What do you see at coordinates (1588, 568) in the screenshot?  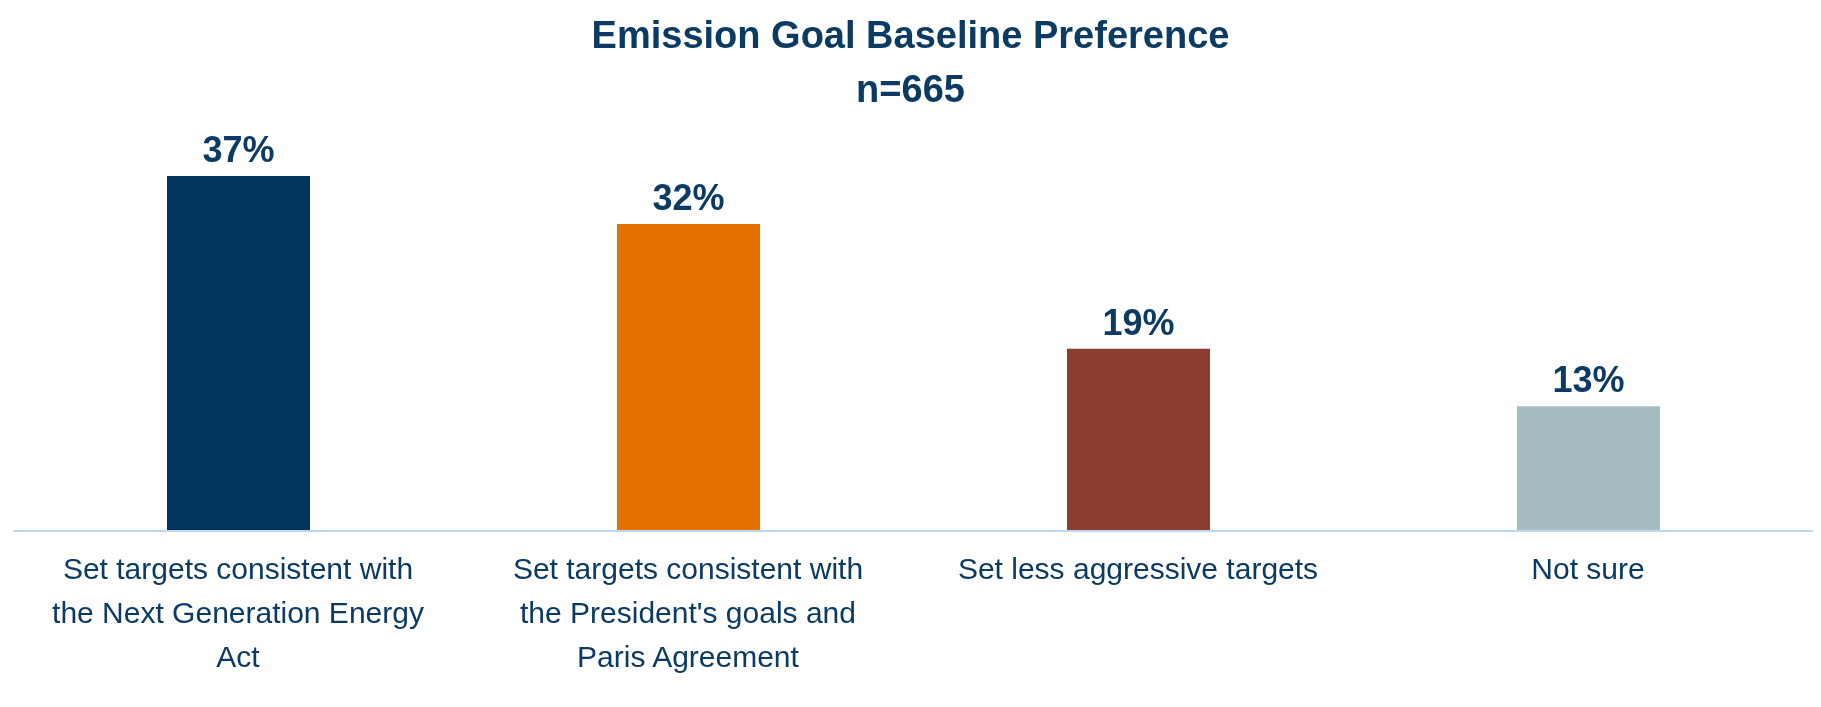 I see `x-tick-label: Not sure` at bounding box center [1588, 568].